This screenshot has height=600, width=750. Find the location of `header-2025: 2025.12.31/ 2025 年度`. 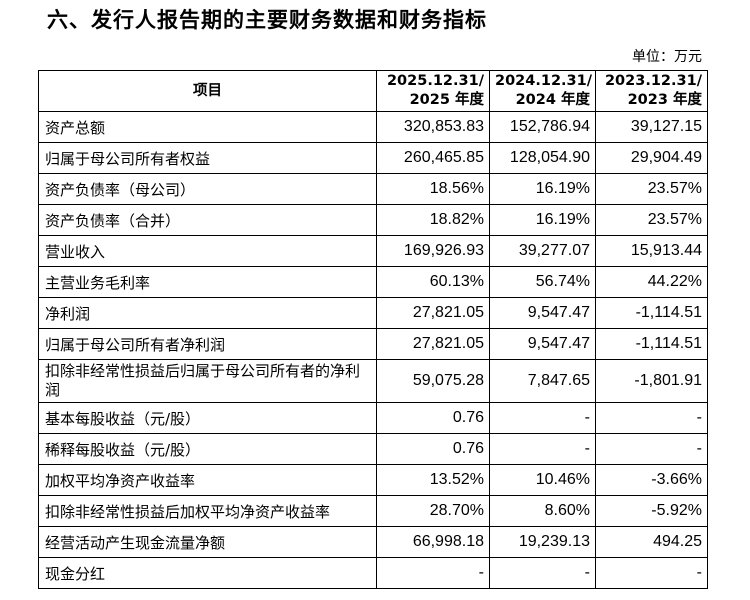

header-2025: 2025.12.31/ 2025 年度 is located at coordinates (433, 91).